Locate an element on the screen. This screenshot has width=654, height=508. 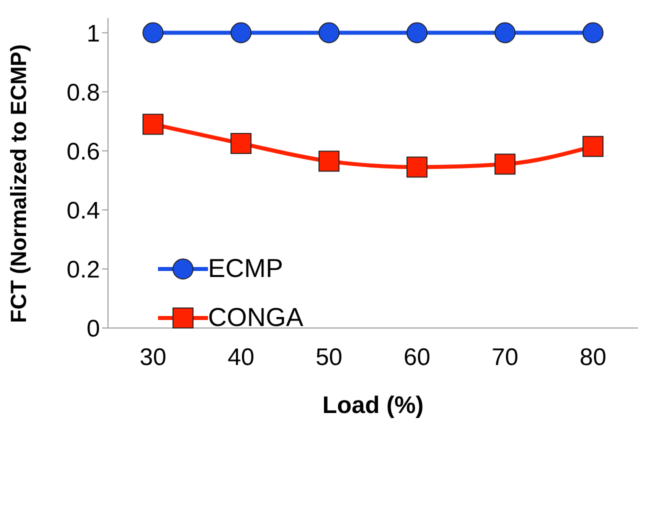
x-tick-label: 50 is located at coordinates (329, 358).